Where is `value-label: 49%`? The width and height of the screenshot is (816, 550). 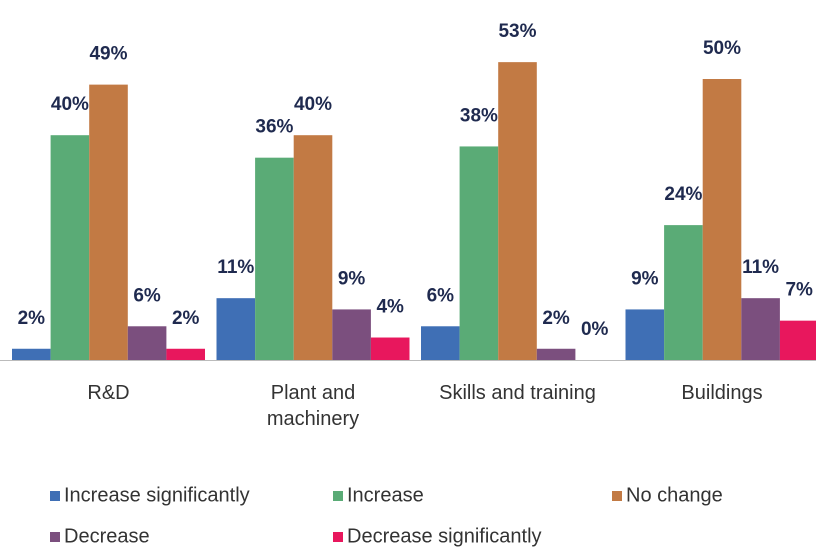
value-label: 49% is located at coordinates (108, 54).